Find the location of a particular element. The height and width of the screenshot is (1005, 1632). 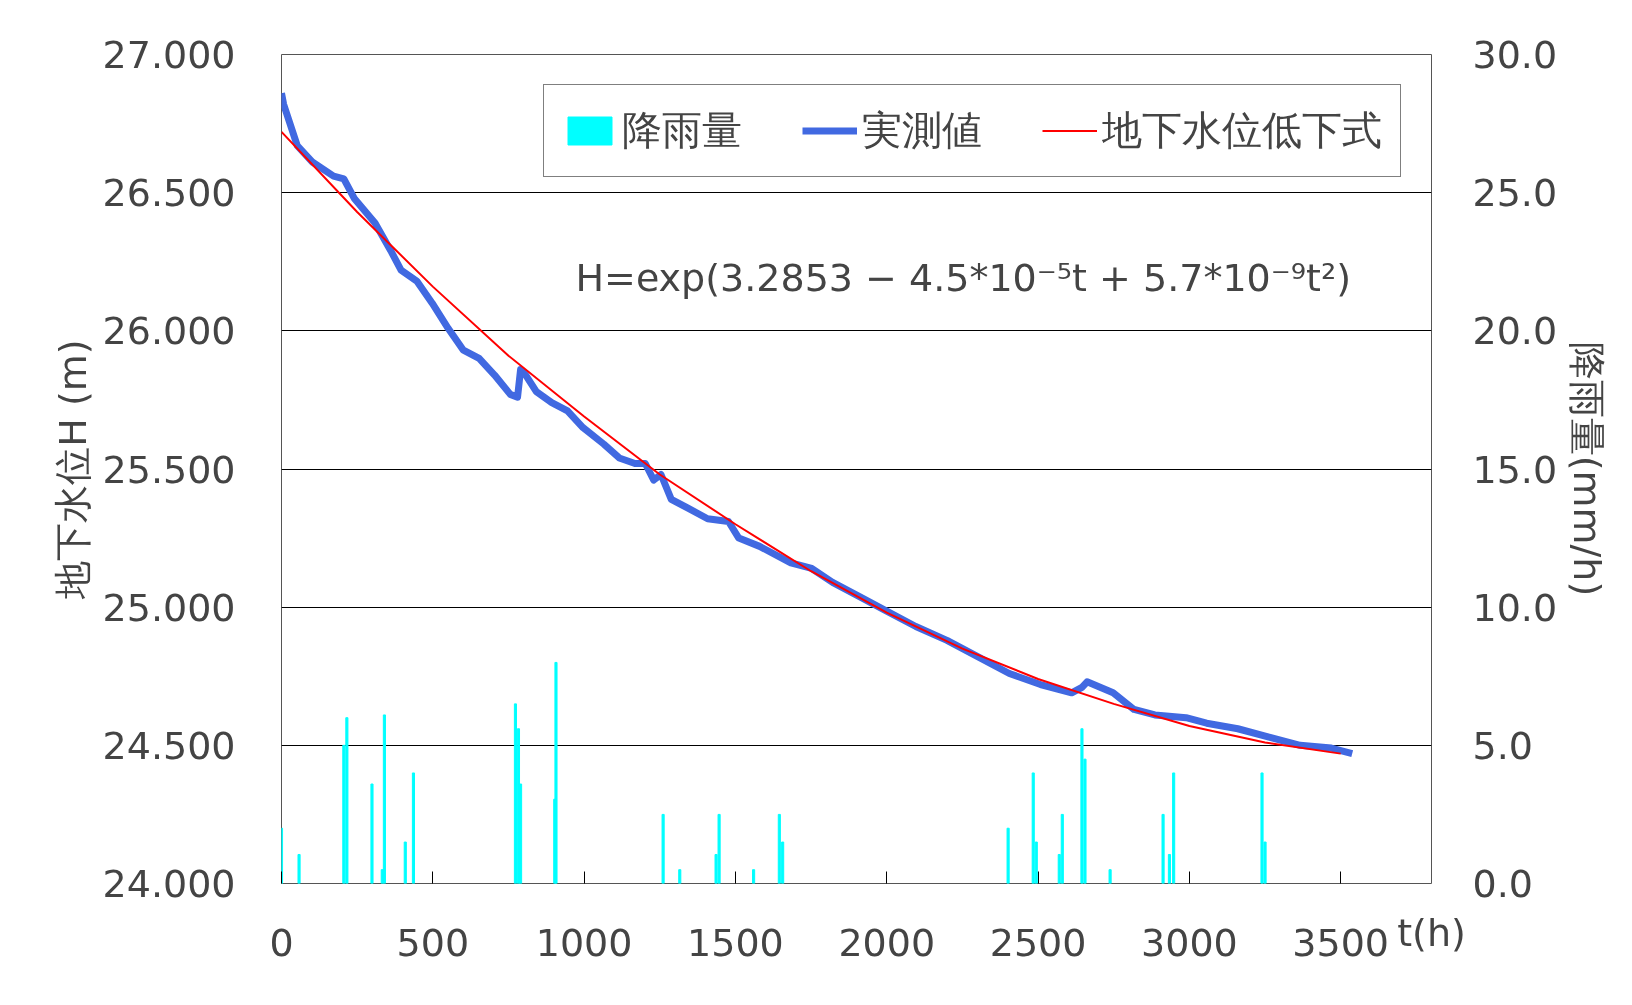

y2-tick-label: 5.0 is located at coordinates (1502, 745).